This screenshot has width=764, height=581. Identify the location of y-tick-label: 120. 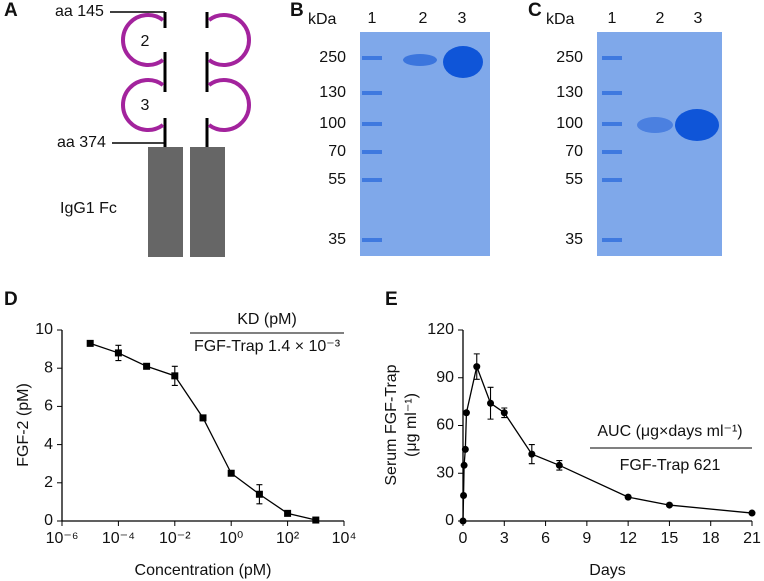
(440, 329).